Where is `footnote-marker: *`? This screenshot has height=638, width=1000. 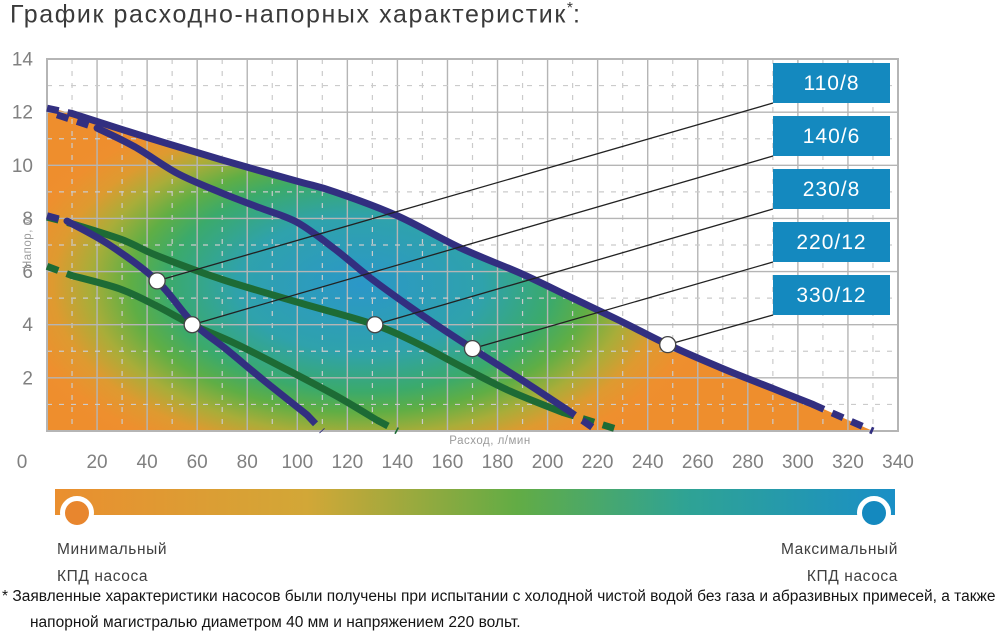 footnote-marker: * is located at coordinates (5, 596).